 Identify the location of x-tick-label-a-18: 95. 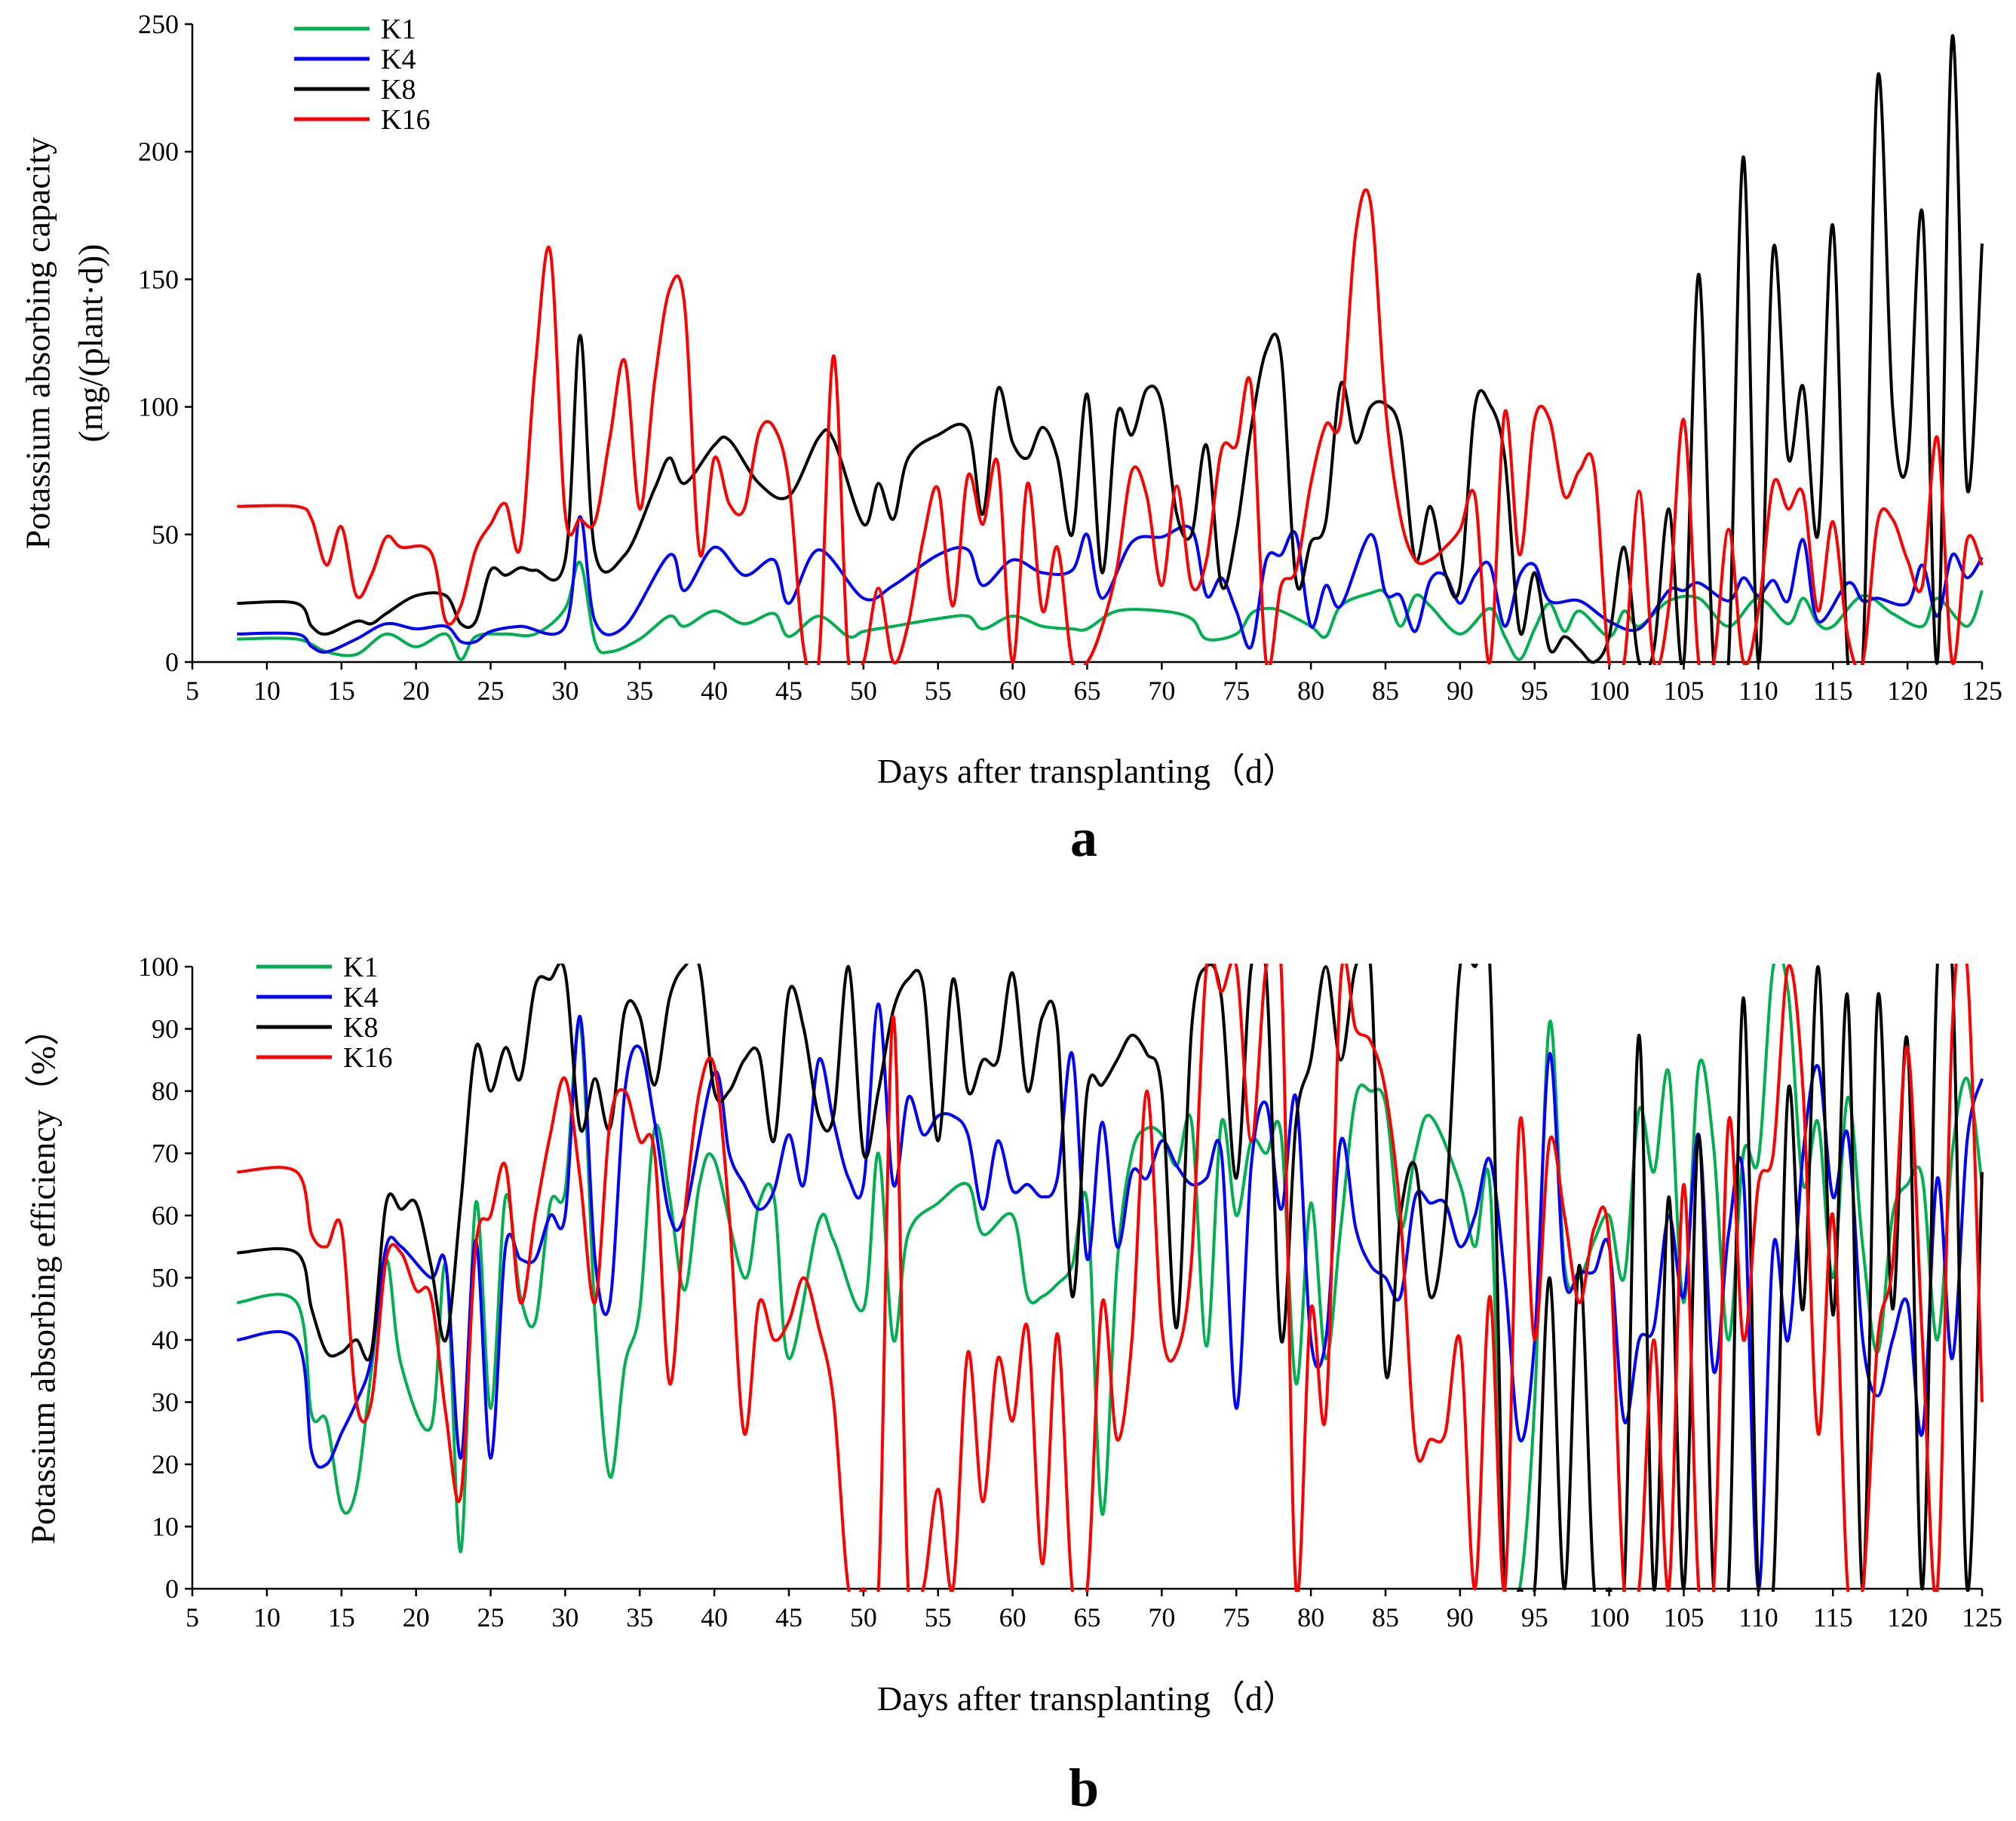
(1535, 691).